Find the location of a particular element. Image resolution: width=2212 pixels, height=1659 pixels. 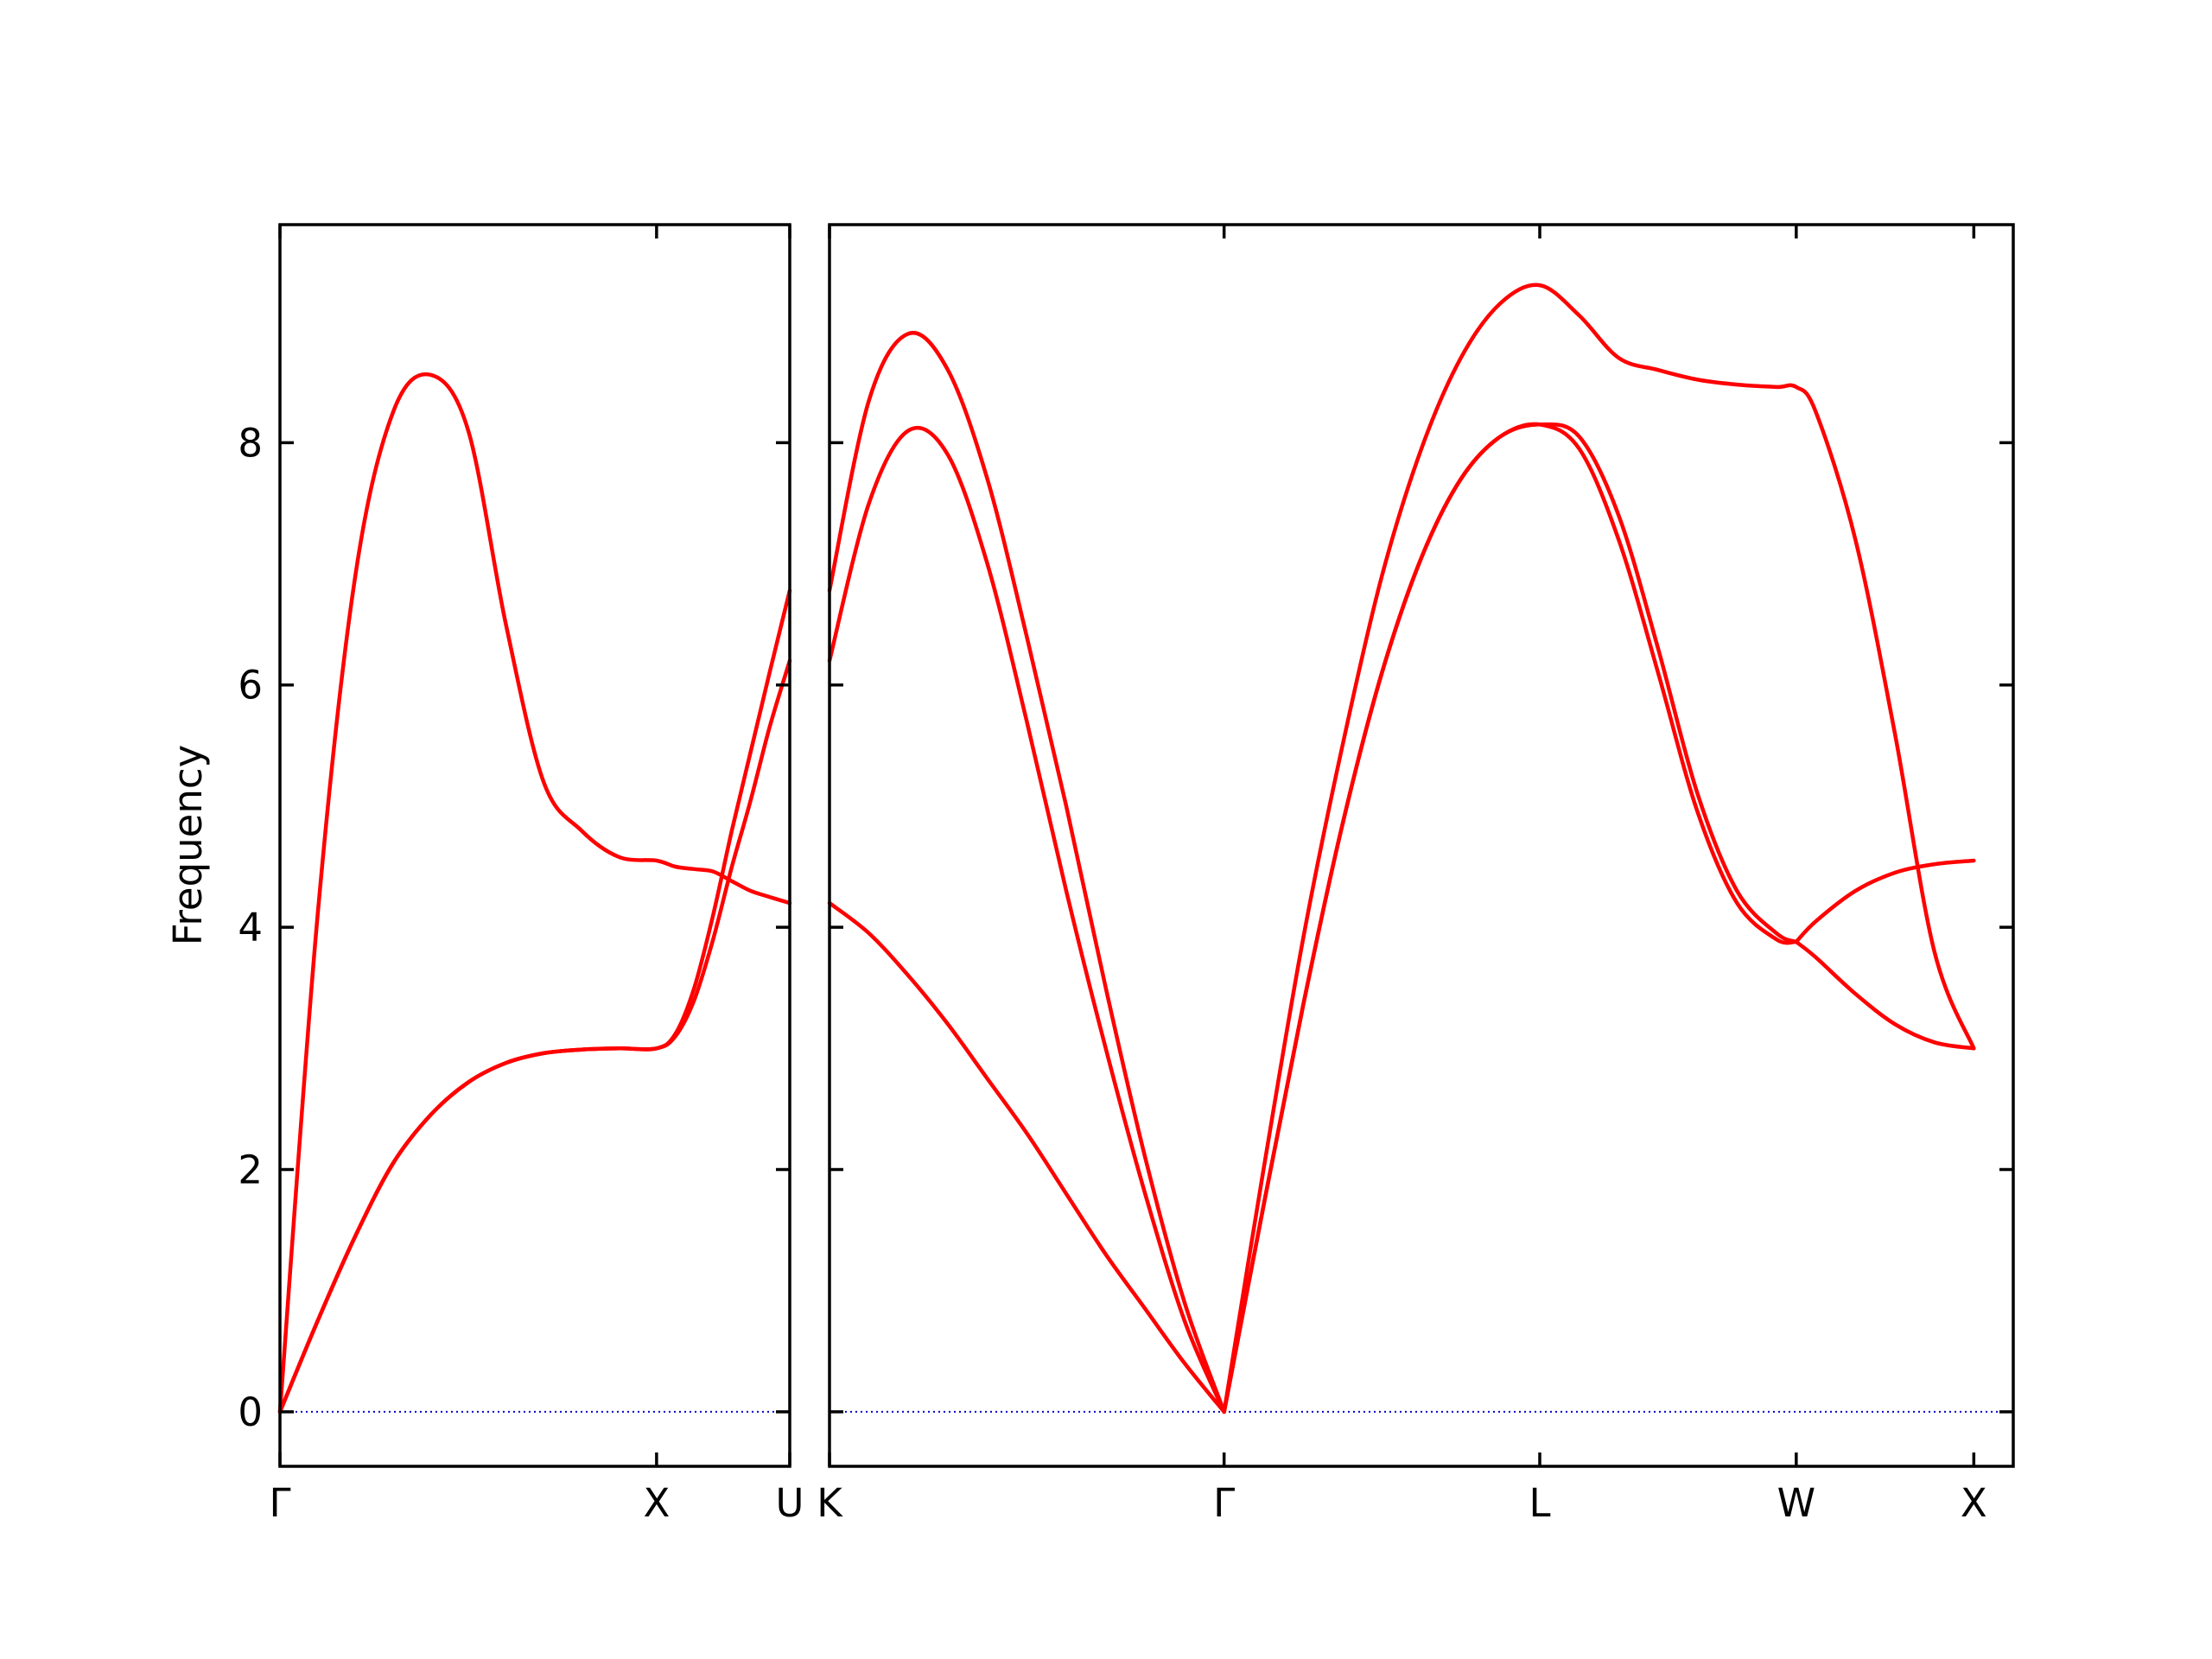

ytick-label-0: 0 is located at coordinates (250, 1412).